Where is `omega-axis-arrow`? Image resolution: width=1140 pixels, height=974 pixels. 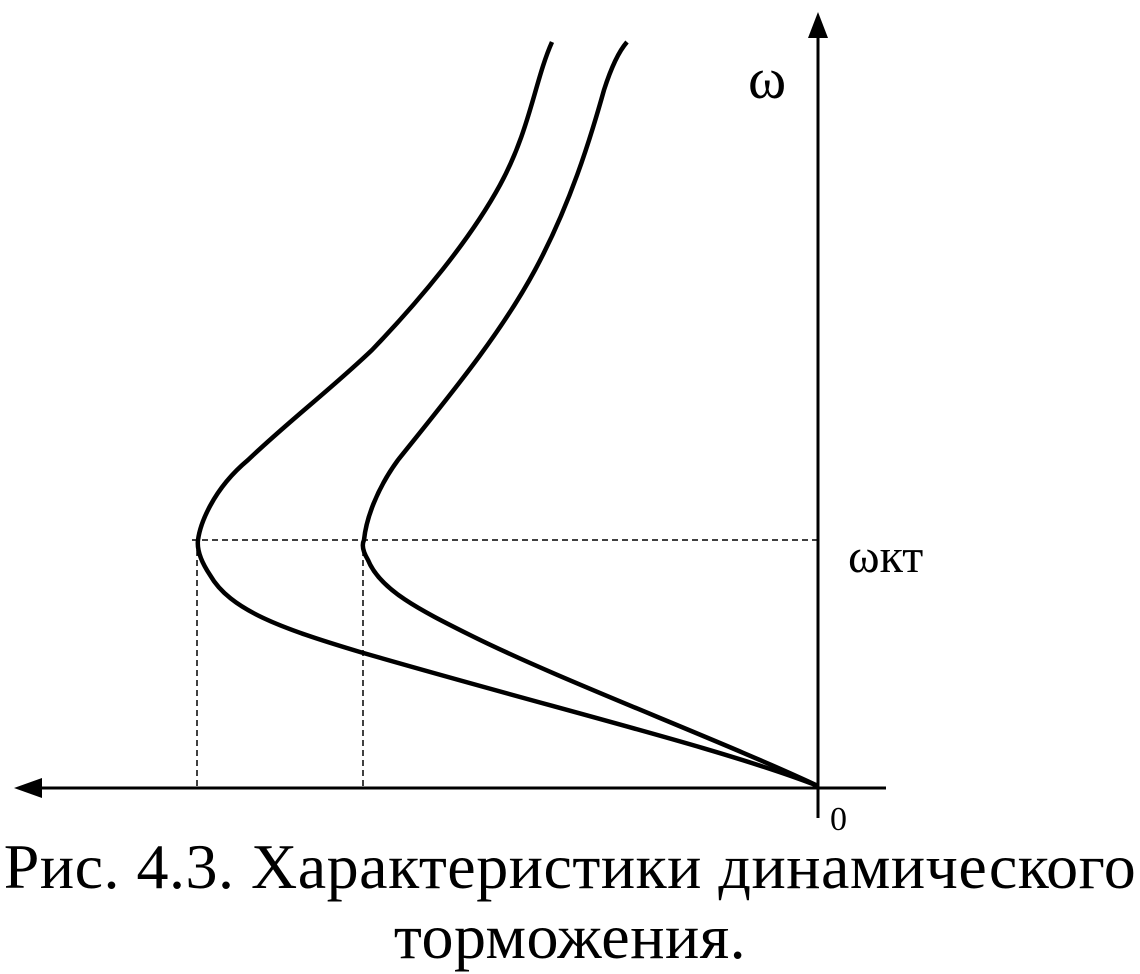
omega-axis-arrow is located at coordinates (818, 25).